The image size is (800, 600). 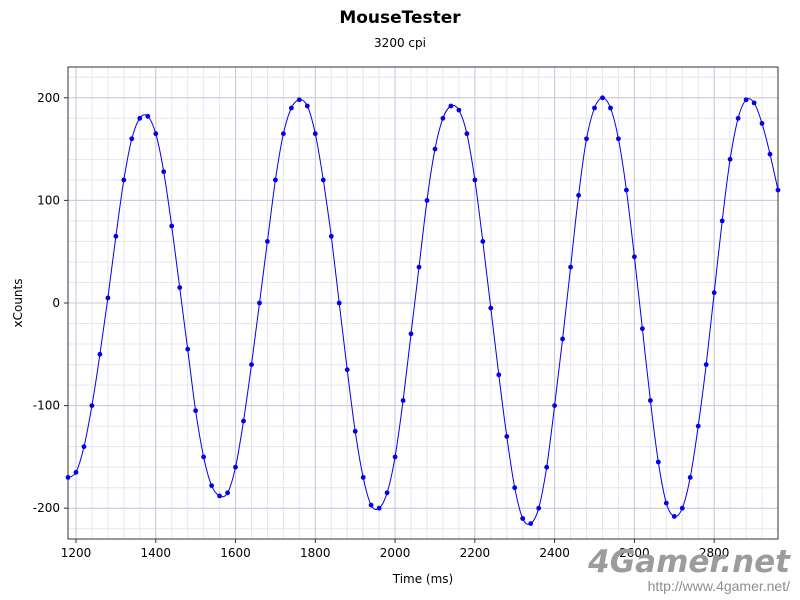 What do you see at coordinates (56, 303) in the screenshot?
I see `y-tick-label: 0` at bounding box center [56, 303].